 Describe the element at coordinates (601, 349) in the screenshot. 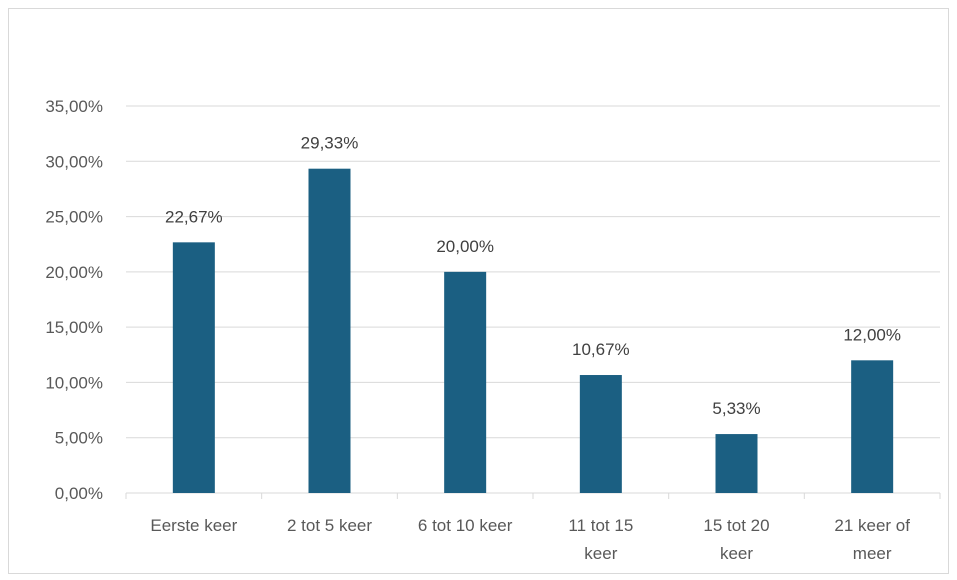

I see `data-label: 10,67%` at that location.